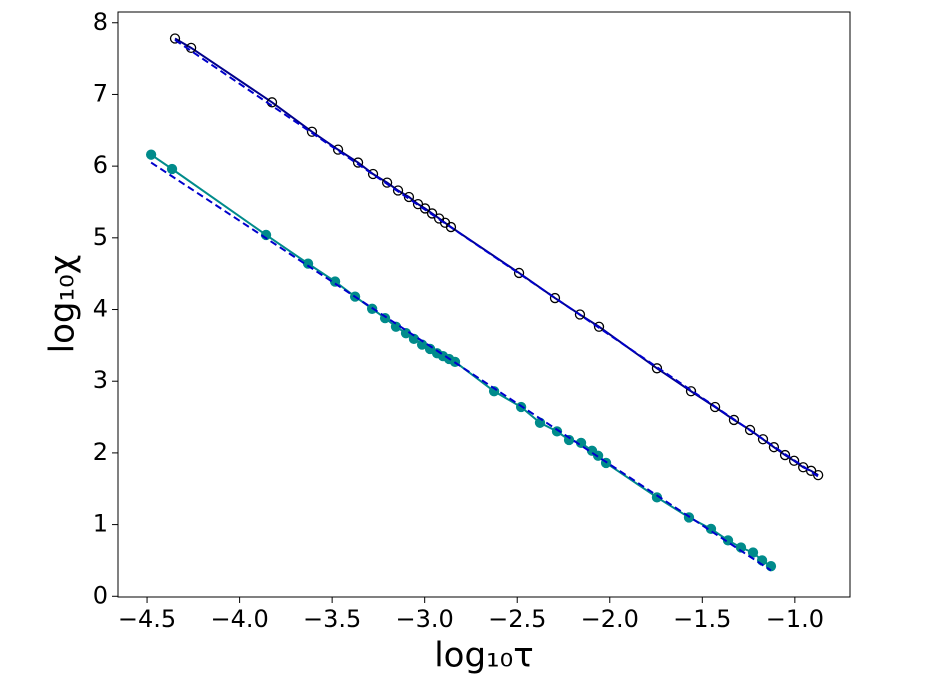 The height and width of the screenshot is (680, 944). I want to click on y-axis-label: log₁₀χ, so click(63, 304).